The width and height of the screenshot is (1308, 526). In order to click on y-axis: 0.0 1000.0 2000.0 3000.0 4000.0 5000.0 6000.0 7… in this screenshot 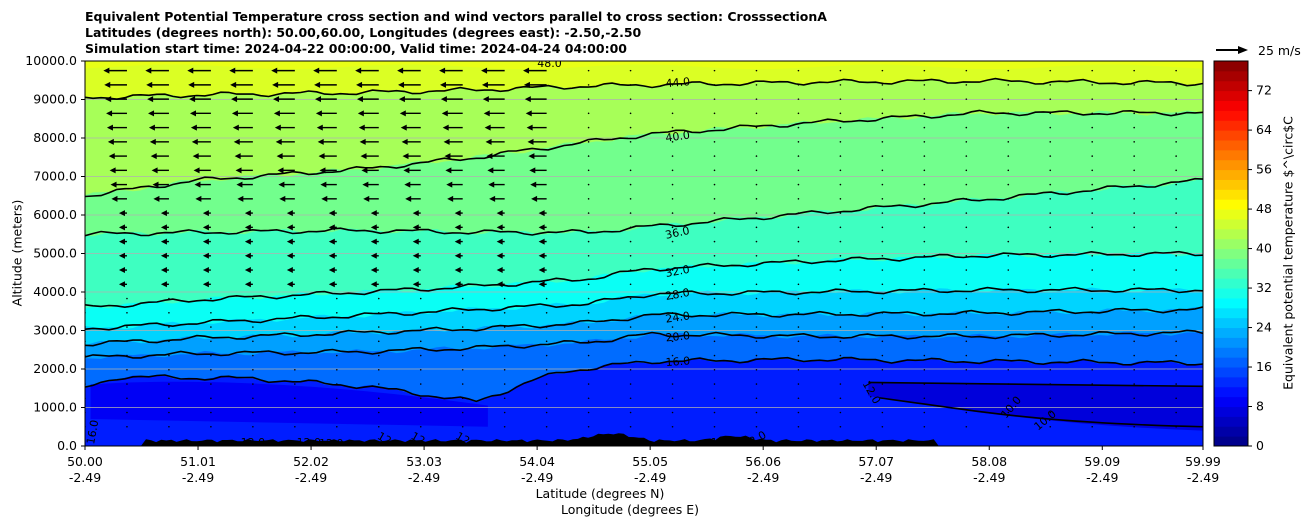, I will do `click(55, 253)`.